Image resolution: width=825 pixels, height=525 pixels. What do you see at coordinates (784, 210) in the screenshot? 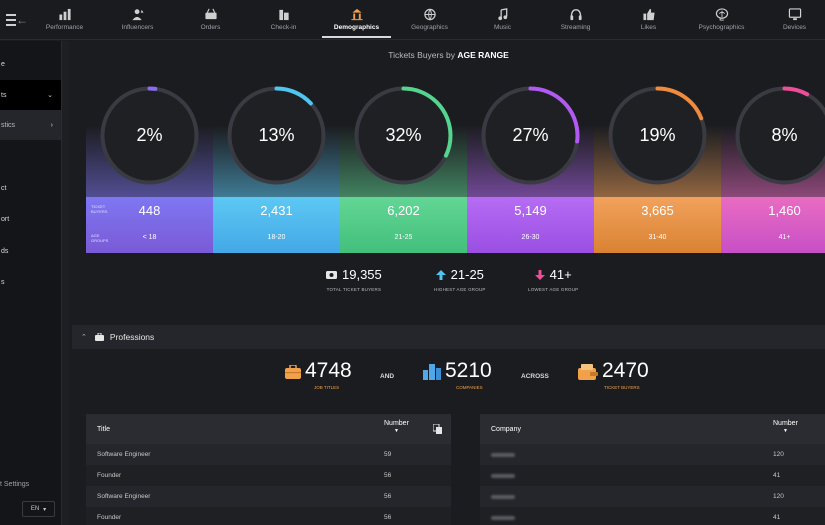
I see `age-buyer-count: 1,460` at bounding box center [784, 210].